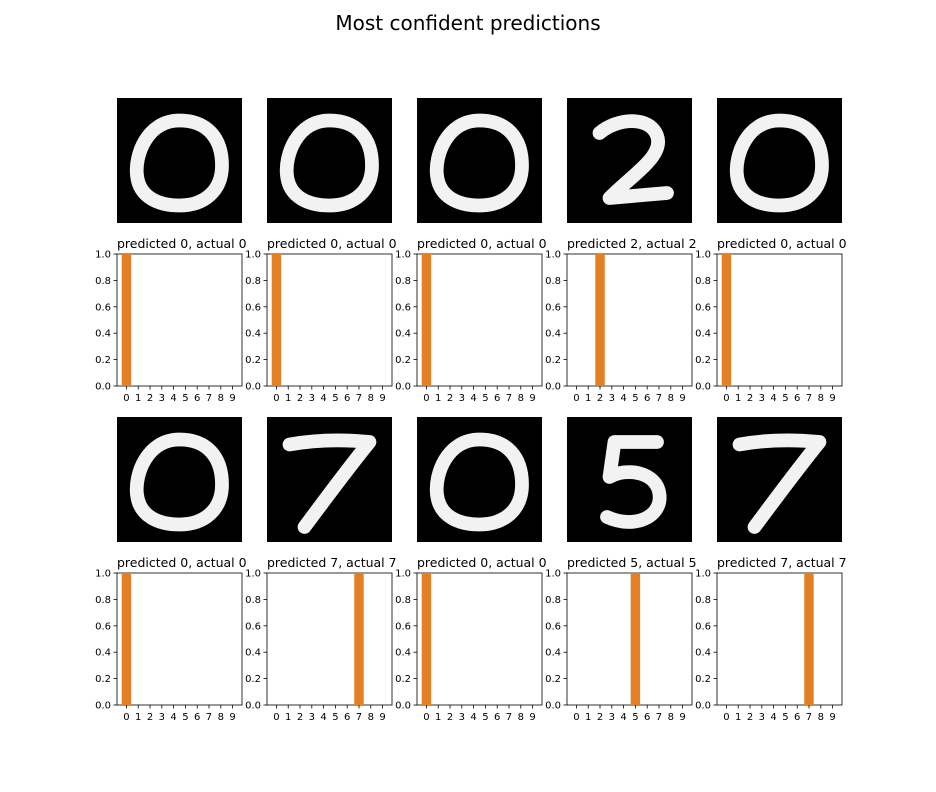 Image resolution: width=936 pixels, height=792 pixels. I want to click on plot-title: predicted 7, actual 7, so click(332, 562).